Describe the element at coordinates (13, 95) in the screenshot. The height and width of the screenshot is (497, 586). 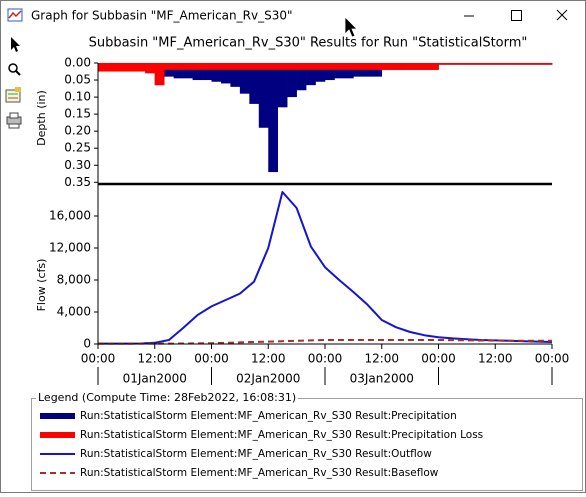
I see `properties-tool` at that location.